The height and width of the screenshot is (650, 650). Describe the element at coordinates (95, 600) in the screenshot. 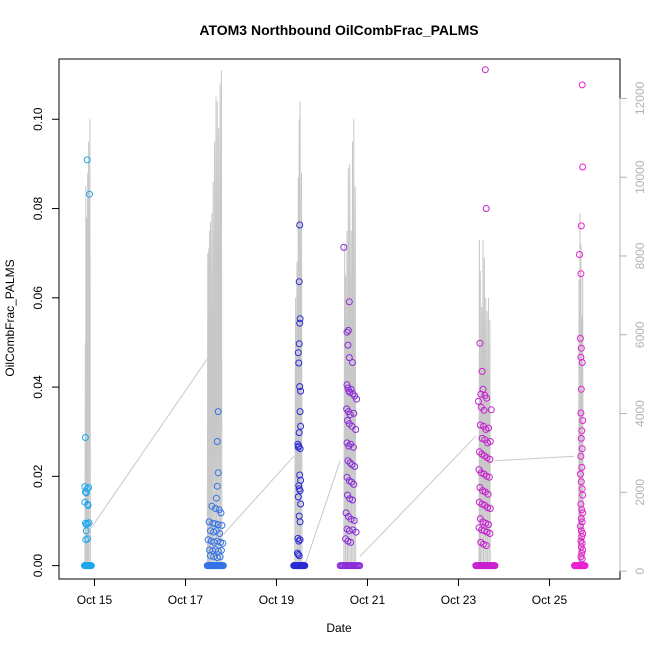

I see `x-tick-label: Oct 15` at that location.